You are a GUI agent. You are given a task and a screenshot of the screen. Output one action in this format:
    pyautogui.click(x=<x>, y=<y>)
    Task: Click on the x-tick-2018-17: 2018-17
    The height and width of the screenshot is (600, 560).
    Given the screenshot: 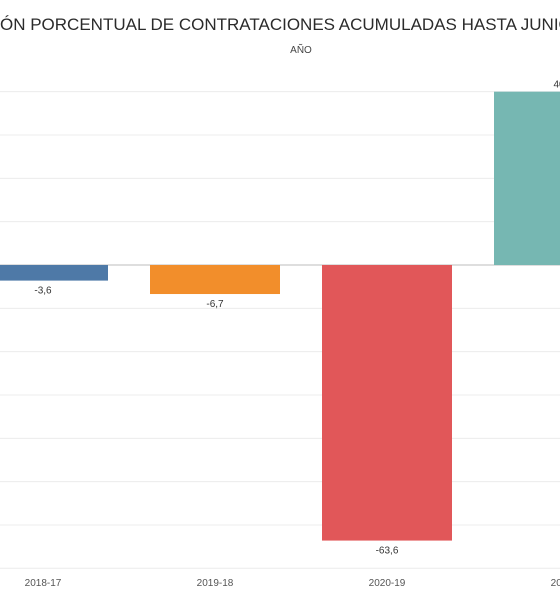 What is the action you would take?
    pyautogui.click(x=43, y=583)
    